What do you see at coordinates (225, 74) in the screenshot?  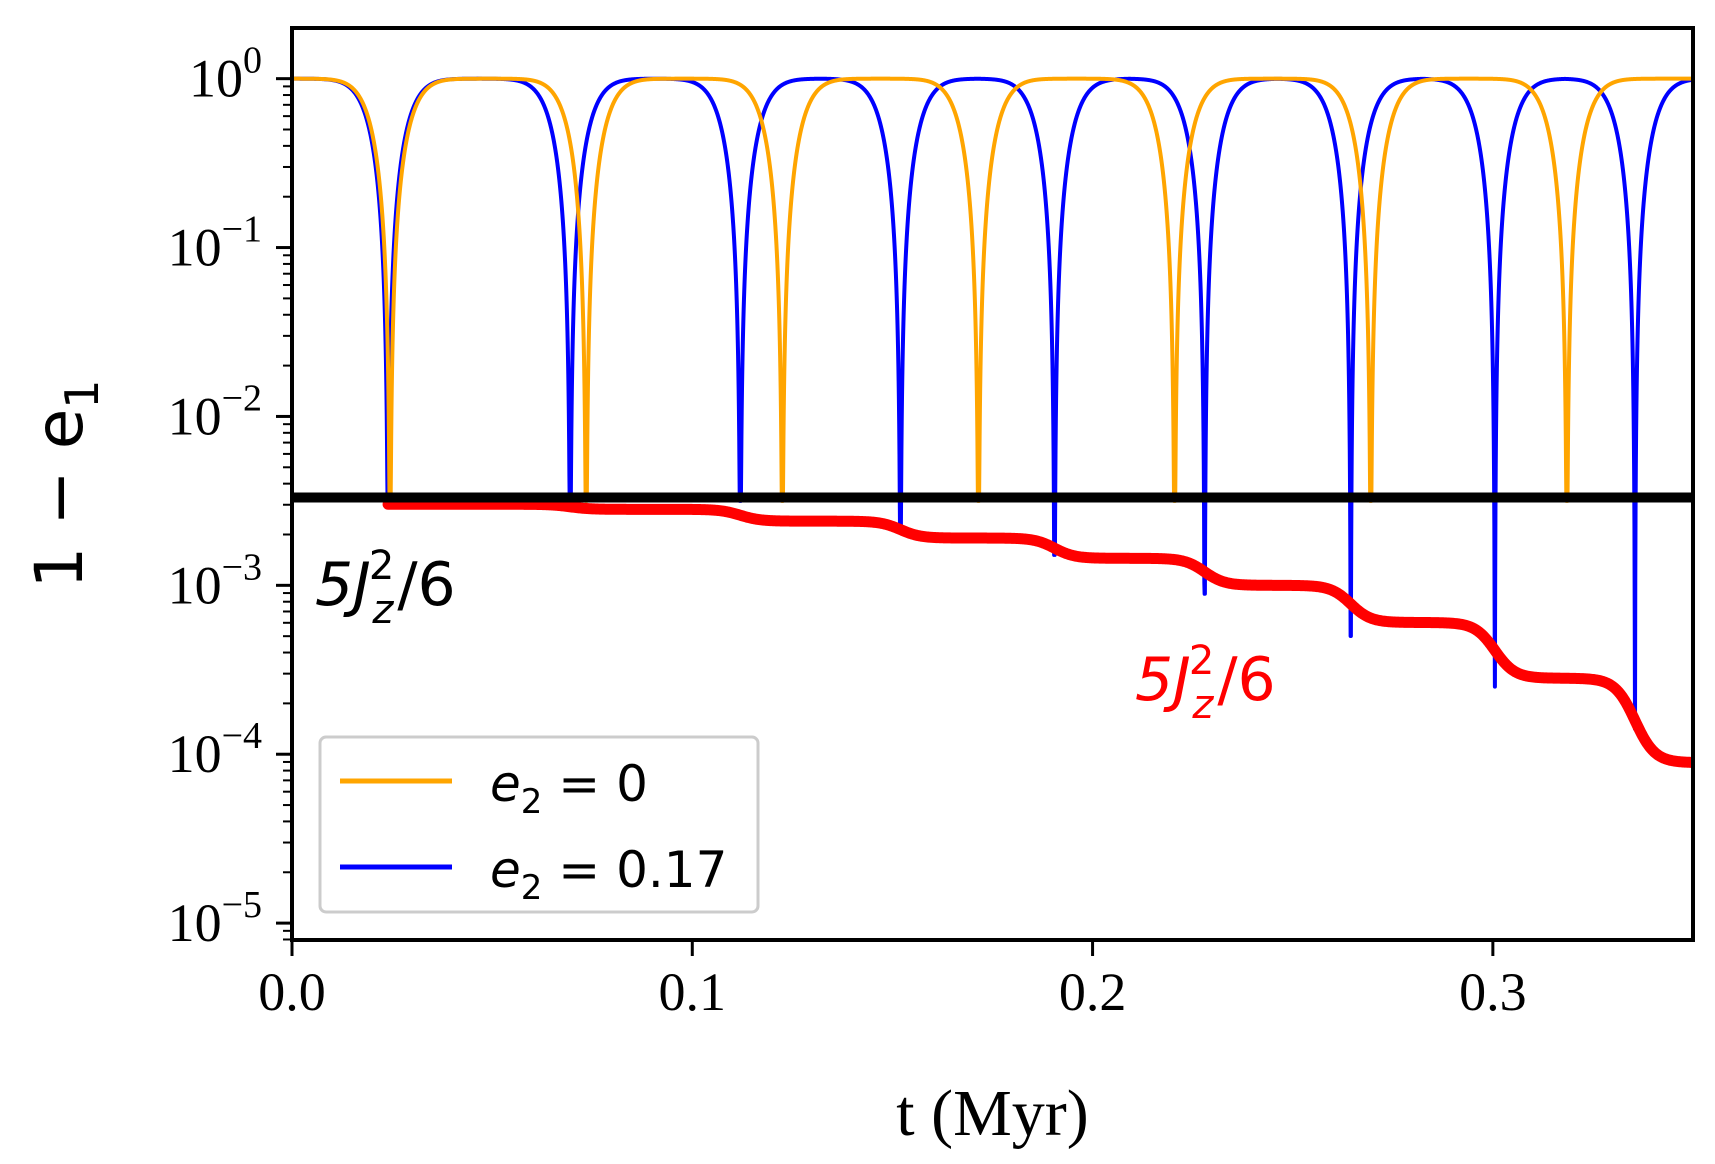 I see `y-tick-label: 10⁰` at bounding box center [225, 74].